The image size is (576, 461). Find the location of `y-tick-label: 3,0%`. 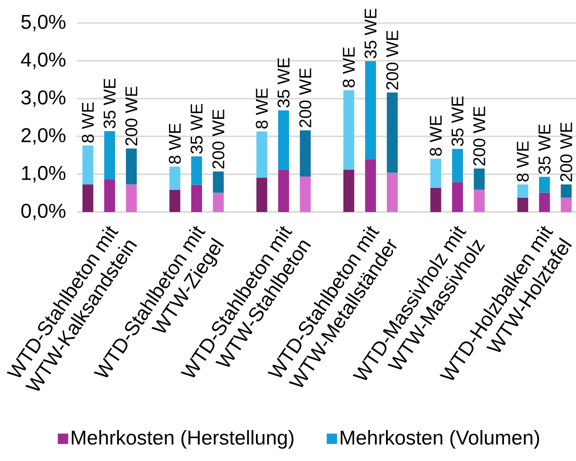

y-tick-label: 3,0% is located at coordinates (43, 98).